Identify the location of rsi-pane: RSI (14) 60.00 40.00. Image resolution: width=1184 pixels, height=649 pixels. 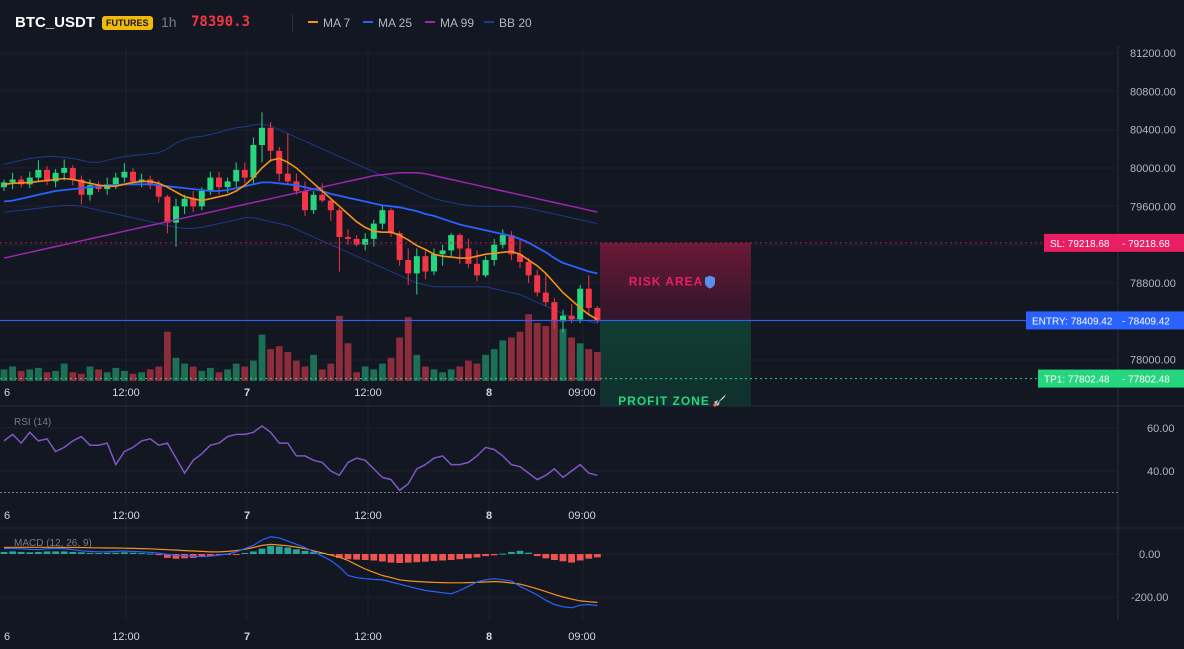
(587, 455).